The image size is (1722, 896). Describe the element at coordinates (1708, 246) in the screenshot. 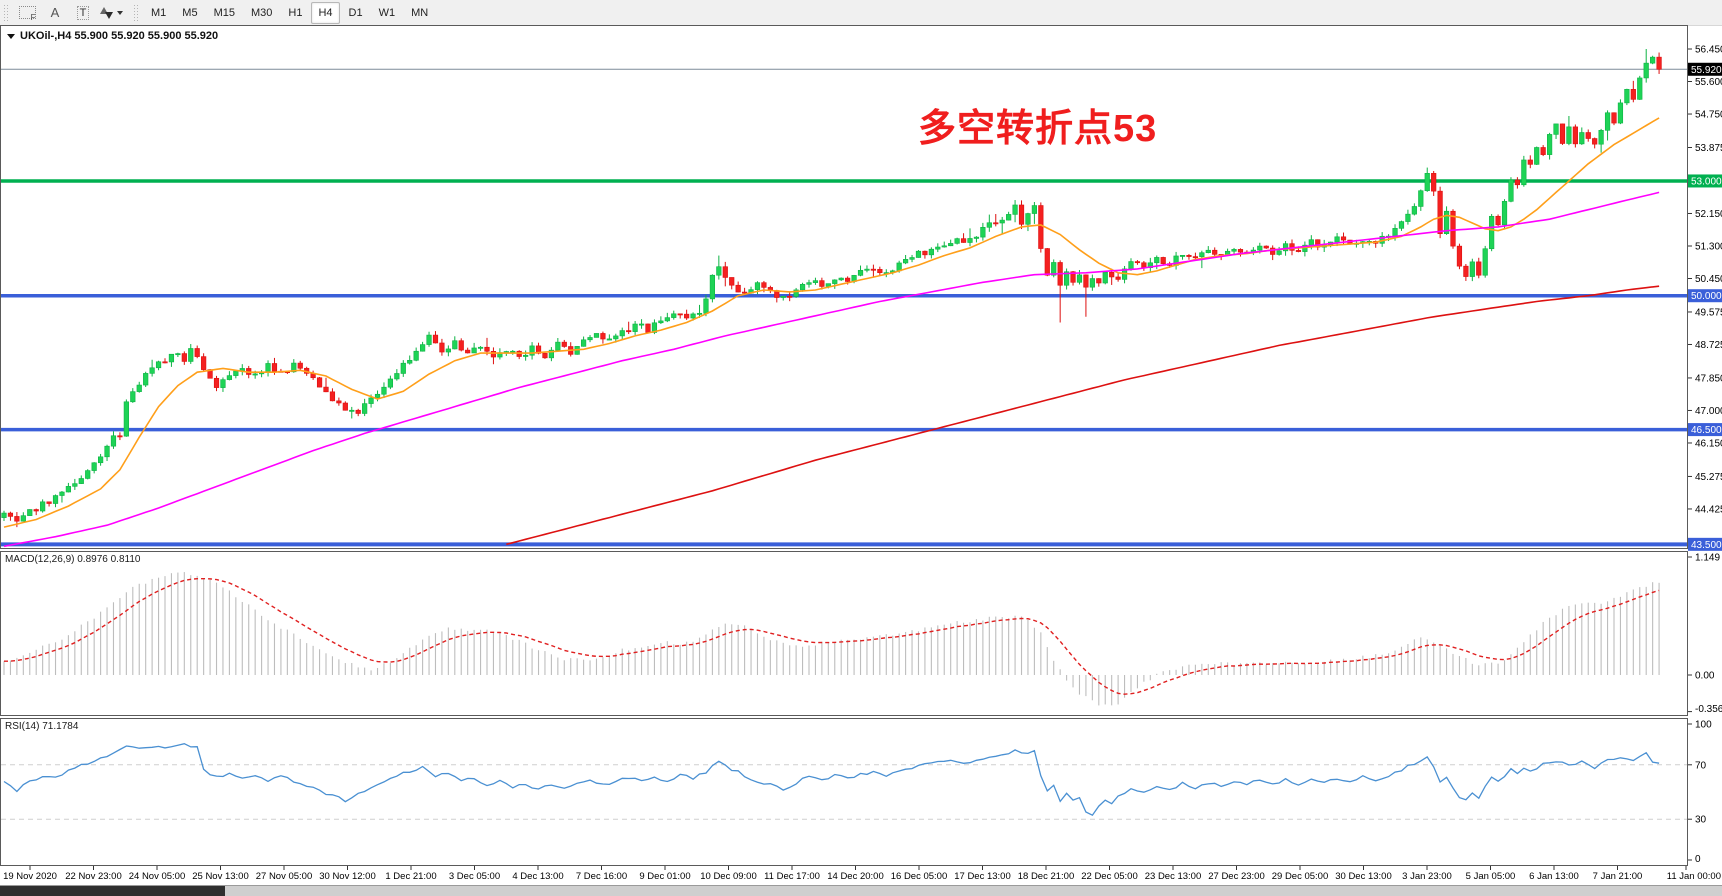

I see `price-axis-label: 51.300` at that location.